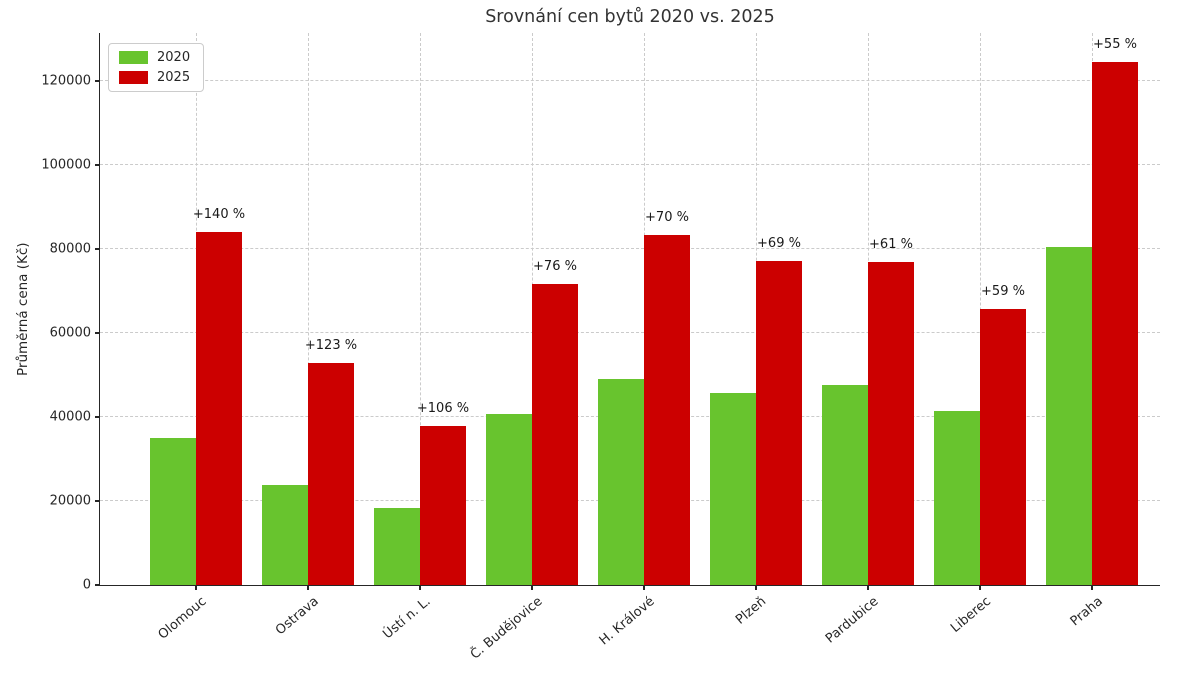 The height and width of the screenshot is (695, 1199). Describe the element at coordinates (66, 81) in the screenshot. I see `y-tick-label: 120000` at that location.